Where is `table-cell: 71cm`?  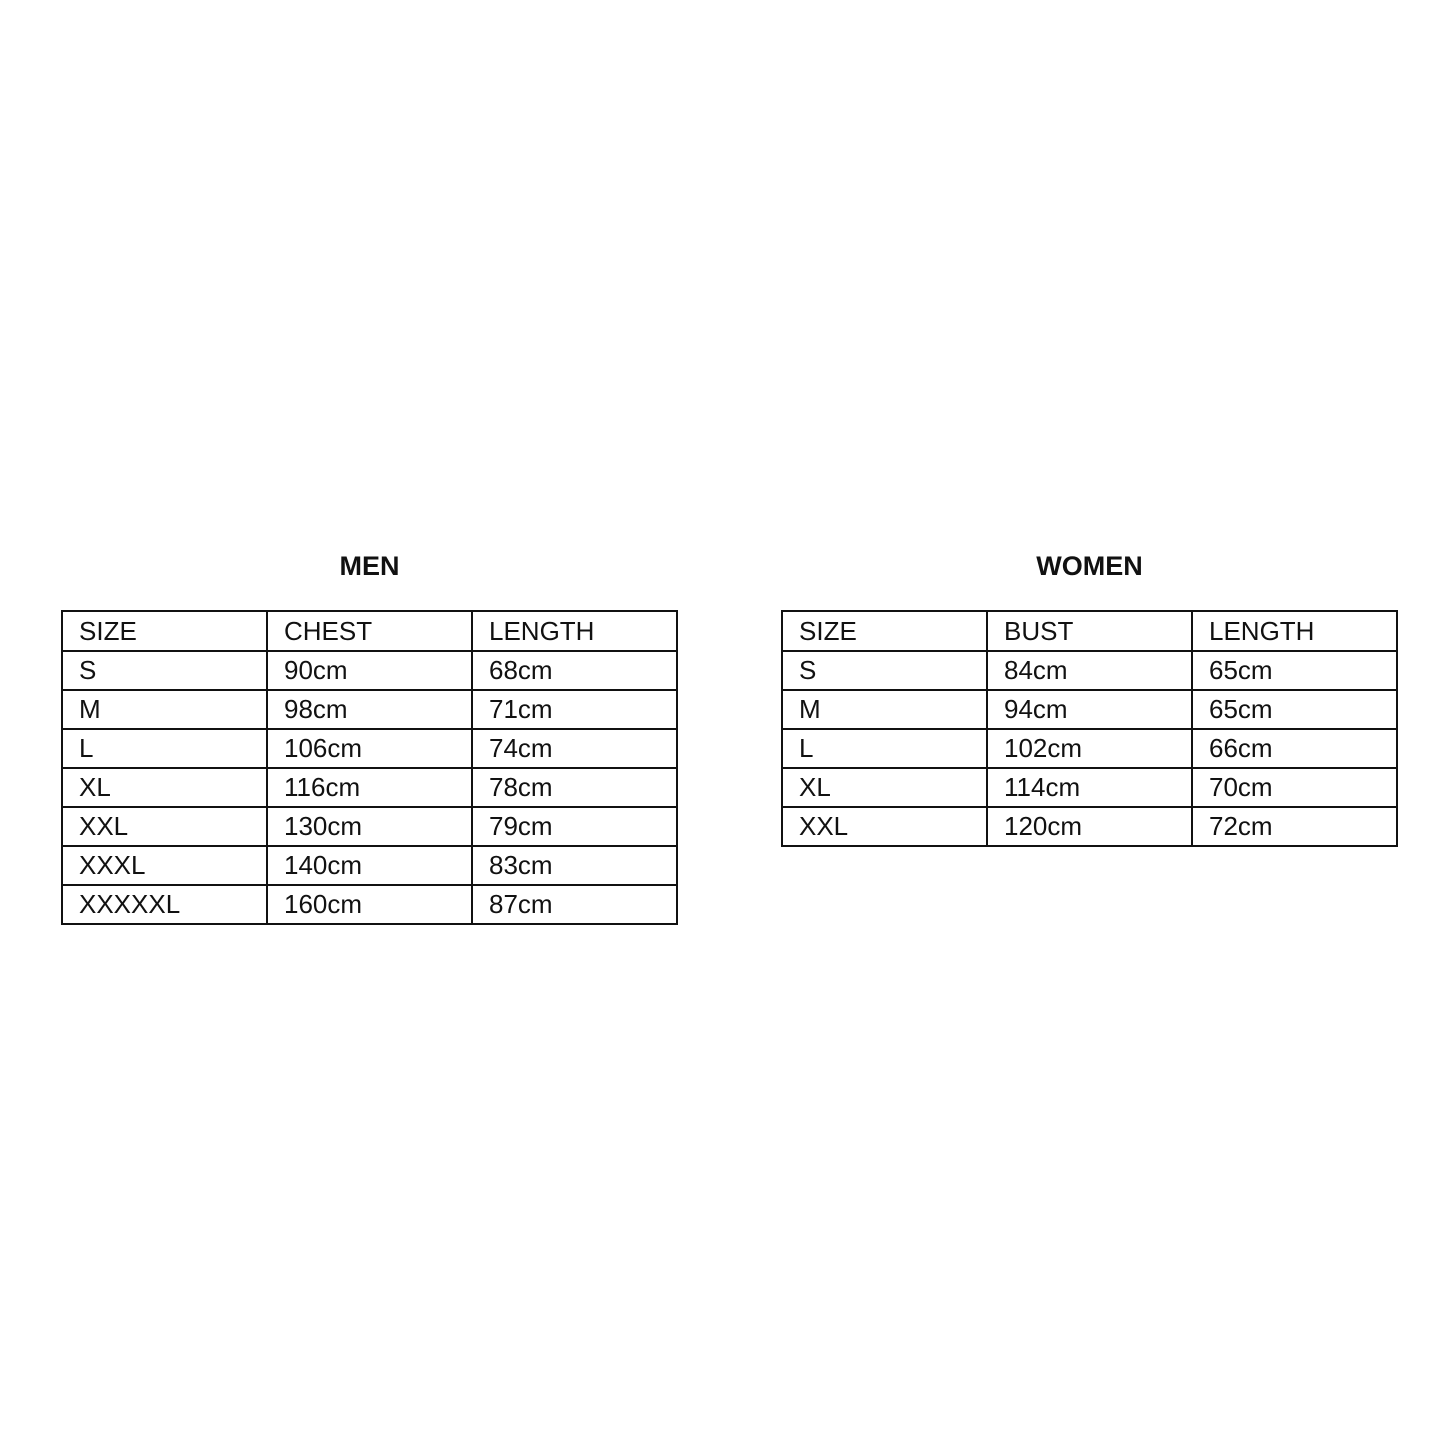 table-cell: 71cm is located at coordinates (574, 709).